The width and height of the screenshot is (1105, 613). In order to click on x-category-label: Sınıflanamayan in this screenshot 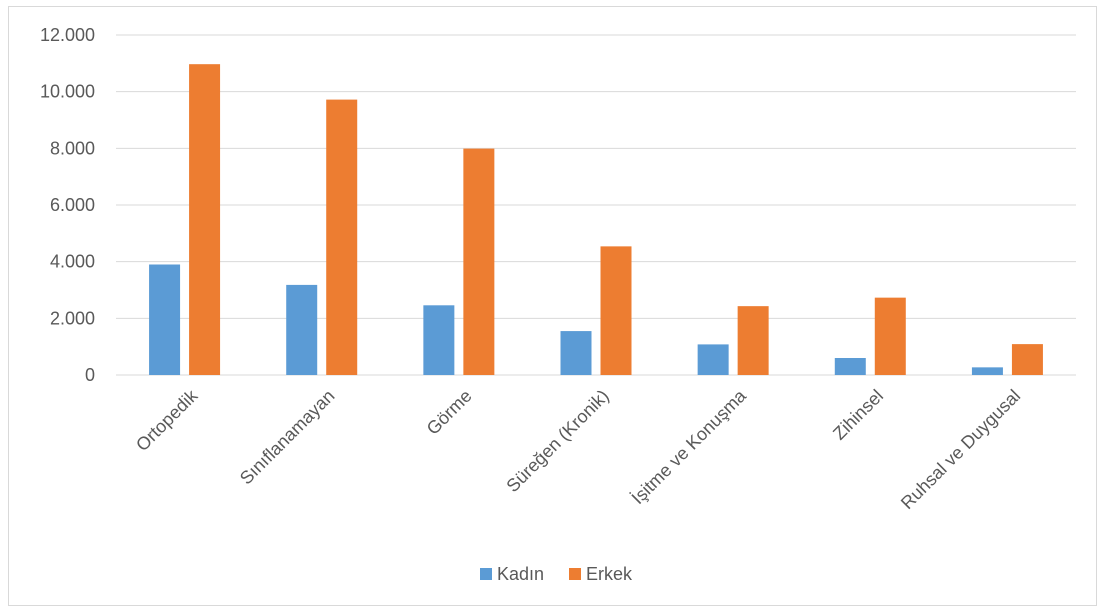, I will do `click(287, 437)`.